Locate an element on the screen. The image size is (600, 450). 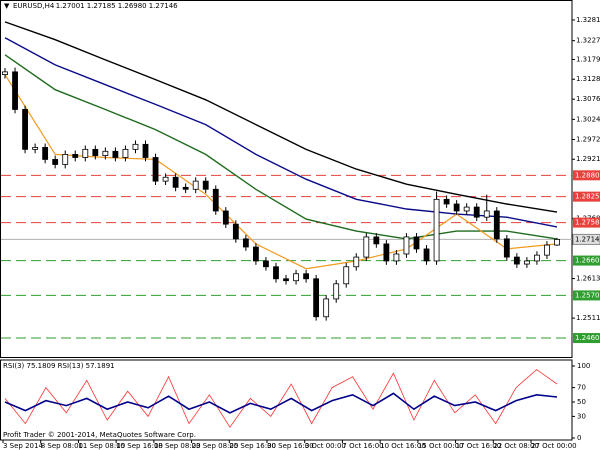
x-tick-label: 30 Sep 16:00 is located at coordinates (290, 446).